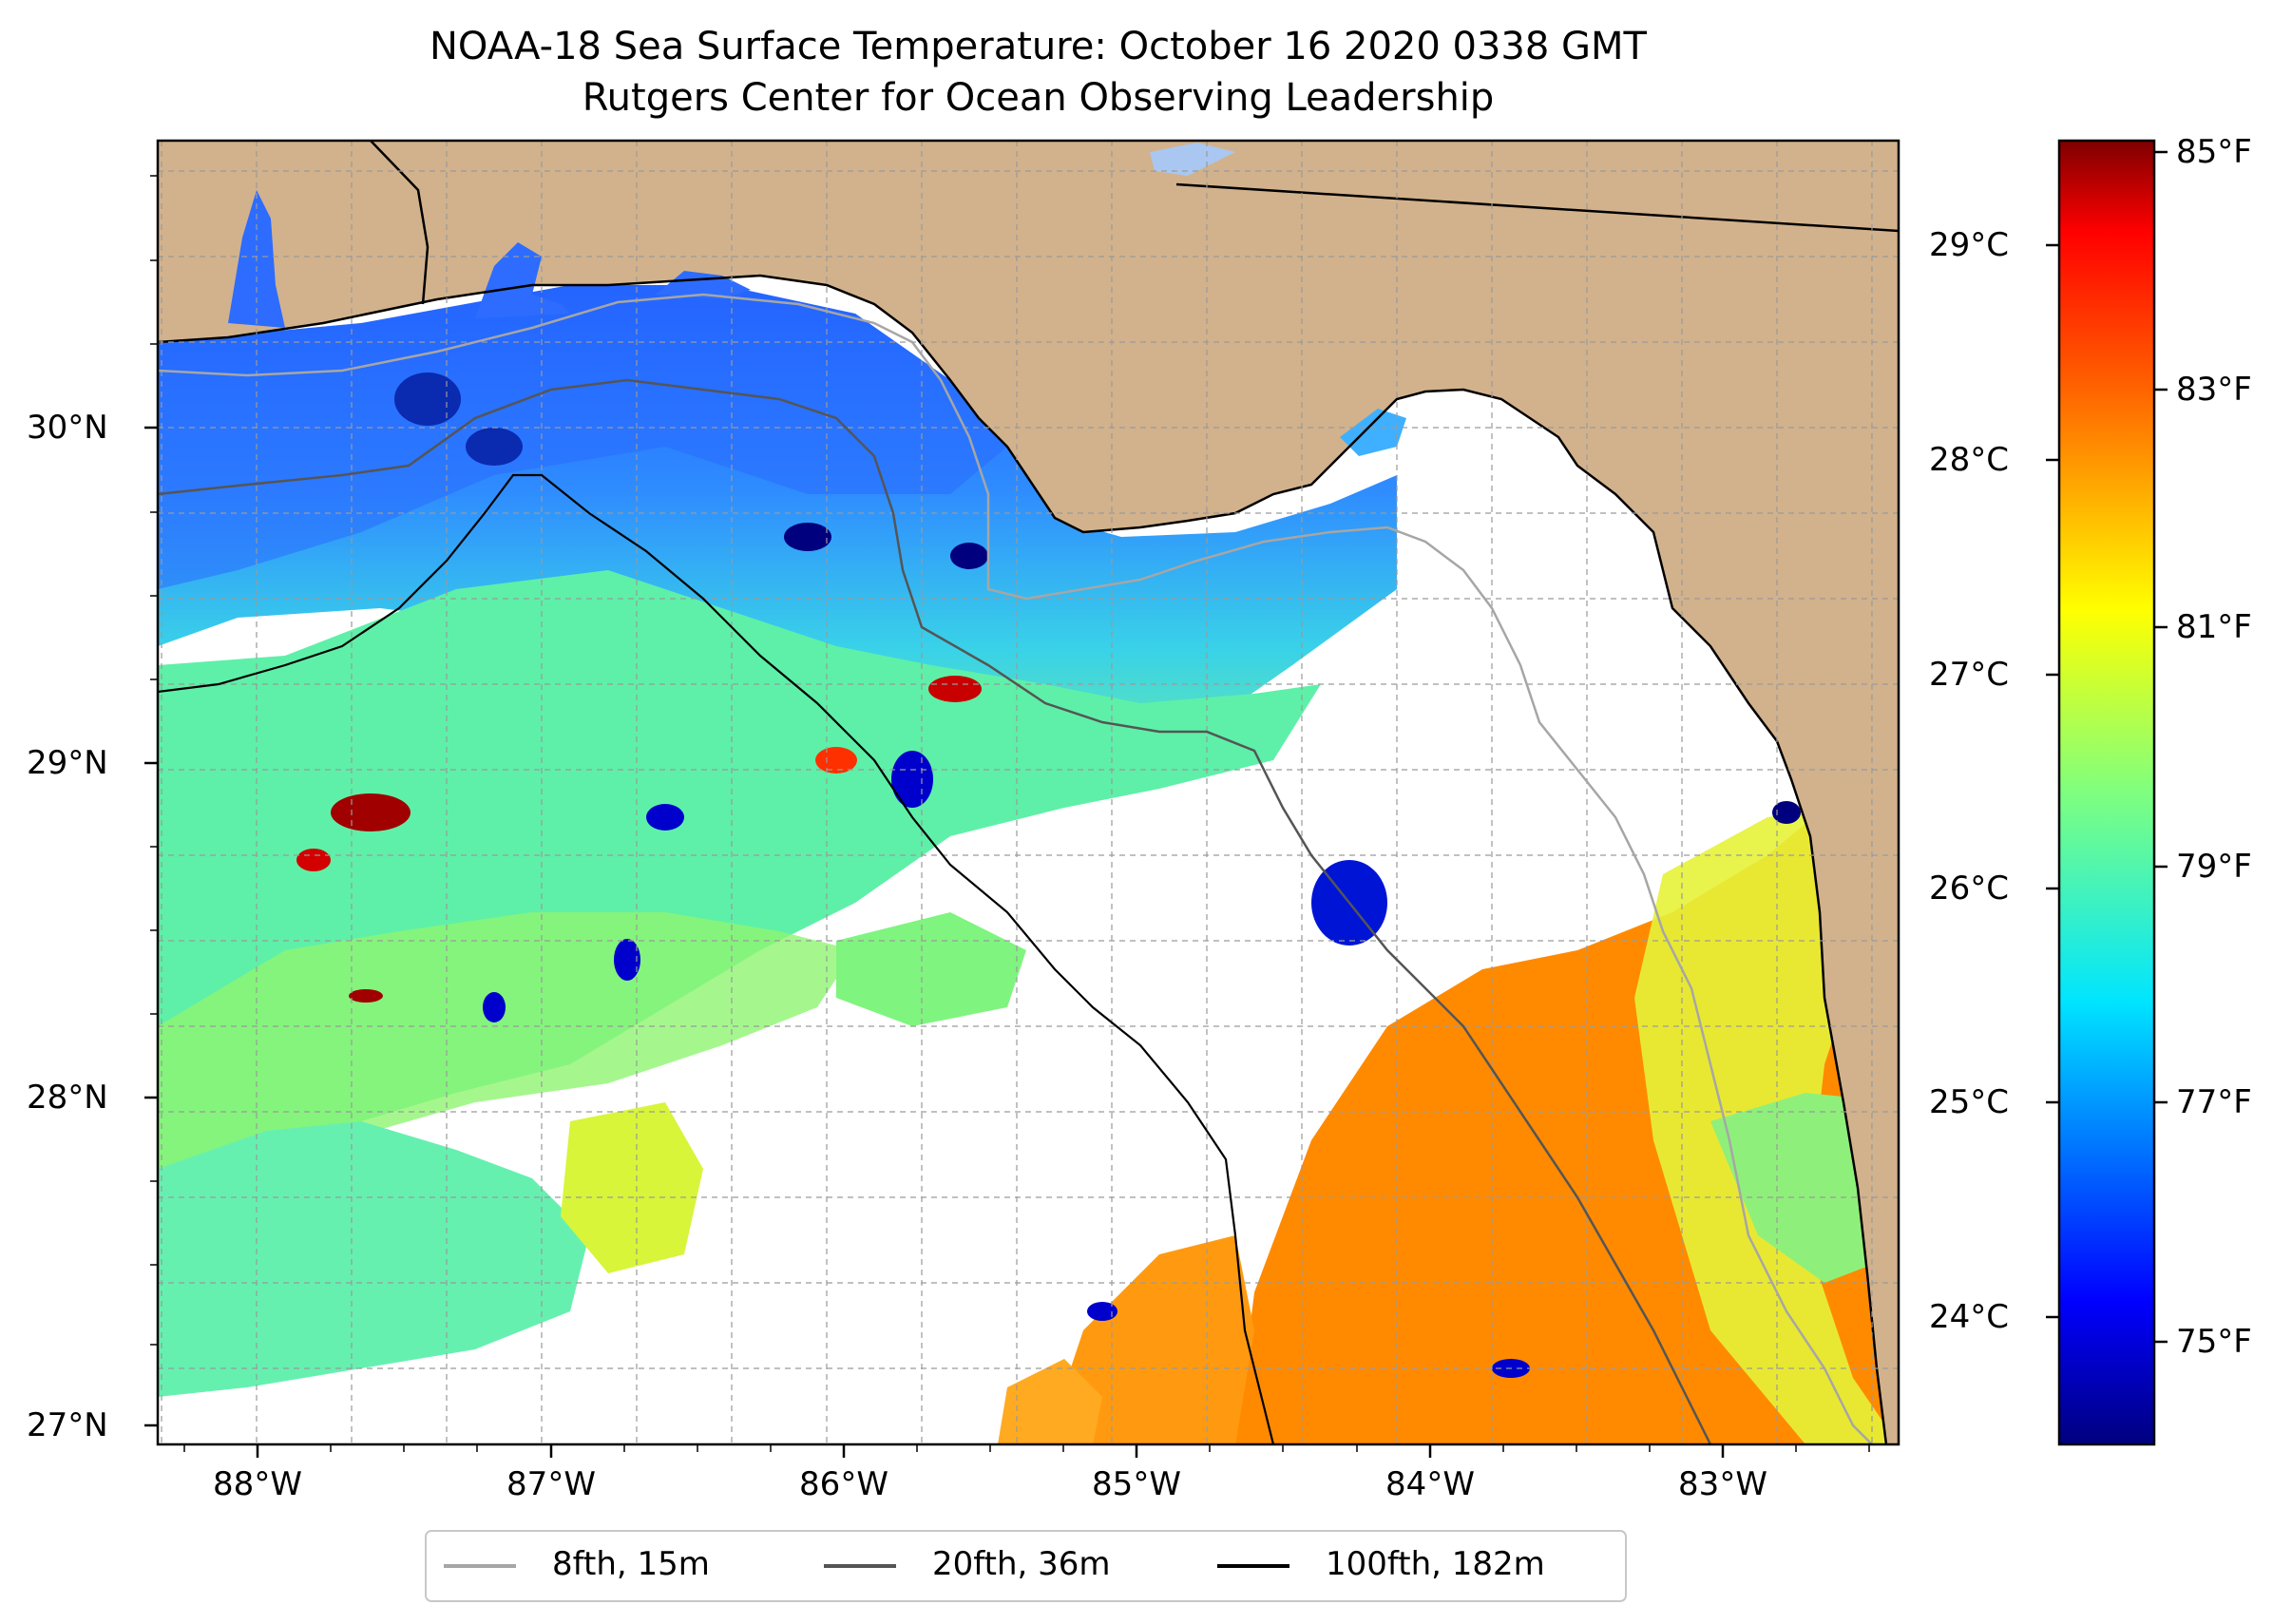 This screenshot has width=2292, height=1624. I want to click on lat-label-27n: 27°N, so click(67, 1425).